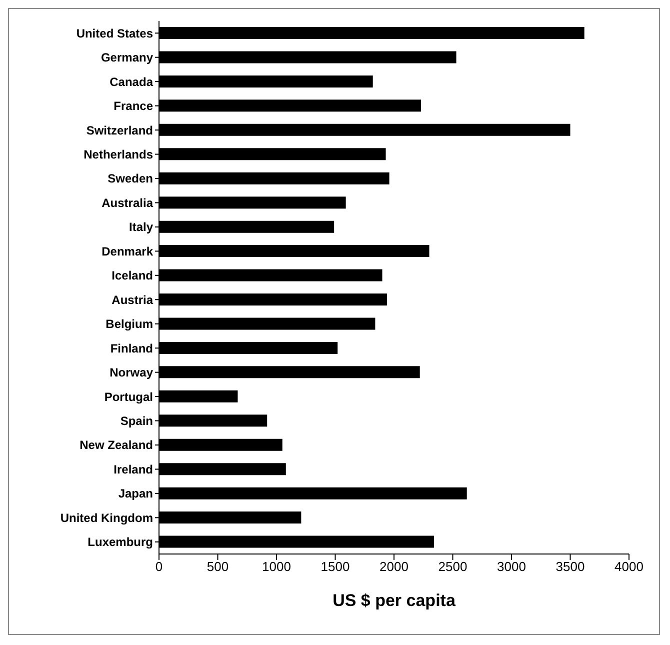  I want to click on x-tick-label: 500, so click(217, 566).